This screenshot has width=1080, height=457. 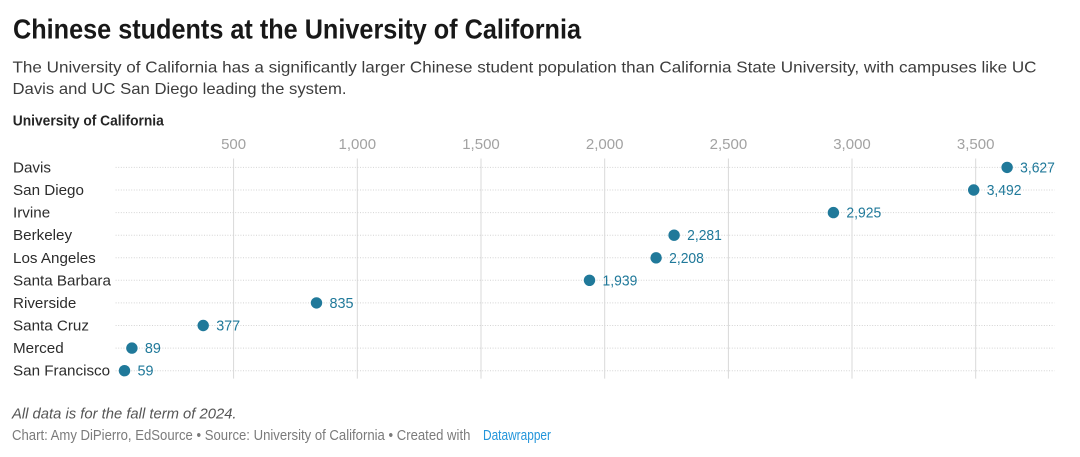 I want to click on svg-text:All data is for the fall term: All data is for the fall term of 2024., so click(x=124, y=414).